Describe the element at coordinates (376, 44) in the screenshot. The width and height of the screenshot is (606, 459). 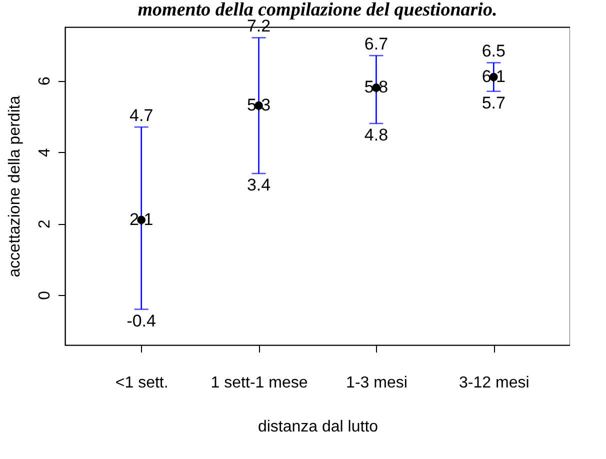
I see `annotation: 6.7` at that location.